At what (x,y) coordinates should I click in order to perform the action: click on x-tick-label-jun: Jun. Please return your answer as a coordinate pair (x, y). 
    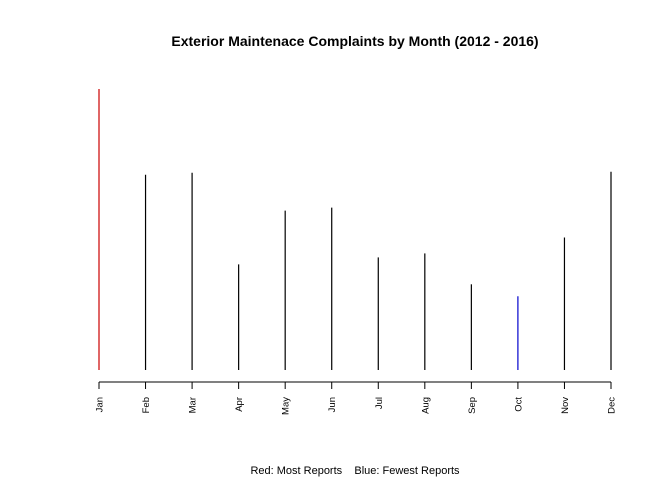
    Looking at the image, I should click on (332, 404).